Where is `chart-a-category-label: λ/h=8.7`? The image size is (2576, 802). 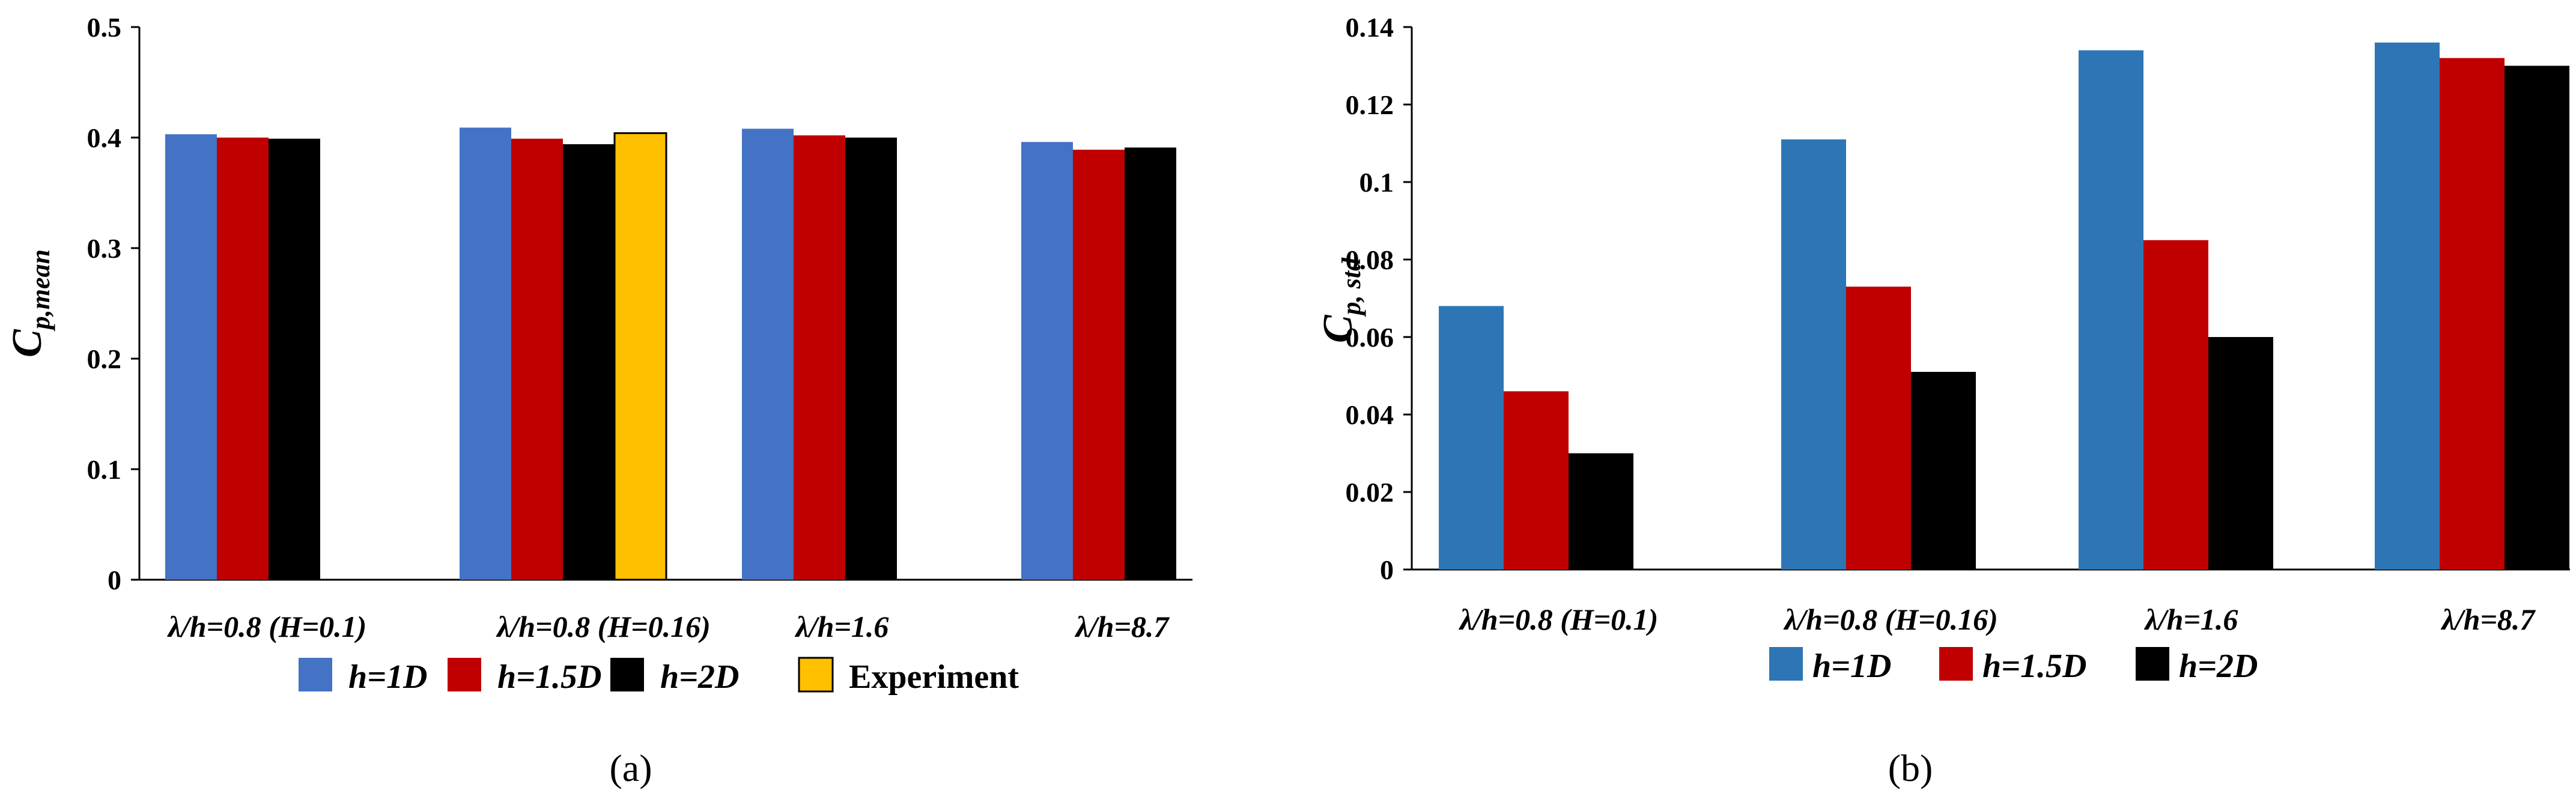
chart-a-category-label: λ/h=8.7 is located at coordinates (1122, 627).